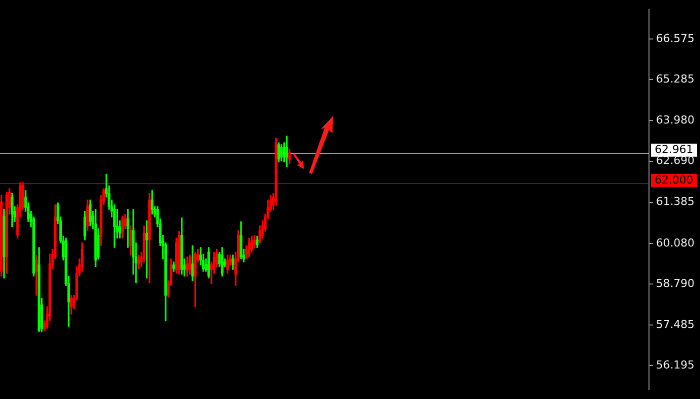 The width and height of the screenshot is (700, 399). Describe the element at coordinates (675, 283) in the screenshot. I see `y-tick-label: 58.790` at that location.